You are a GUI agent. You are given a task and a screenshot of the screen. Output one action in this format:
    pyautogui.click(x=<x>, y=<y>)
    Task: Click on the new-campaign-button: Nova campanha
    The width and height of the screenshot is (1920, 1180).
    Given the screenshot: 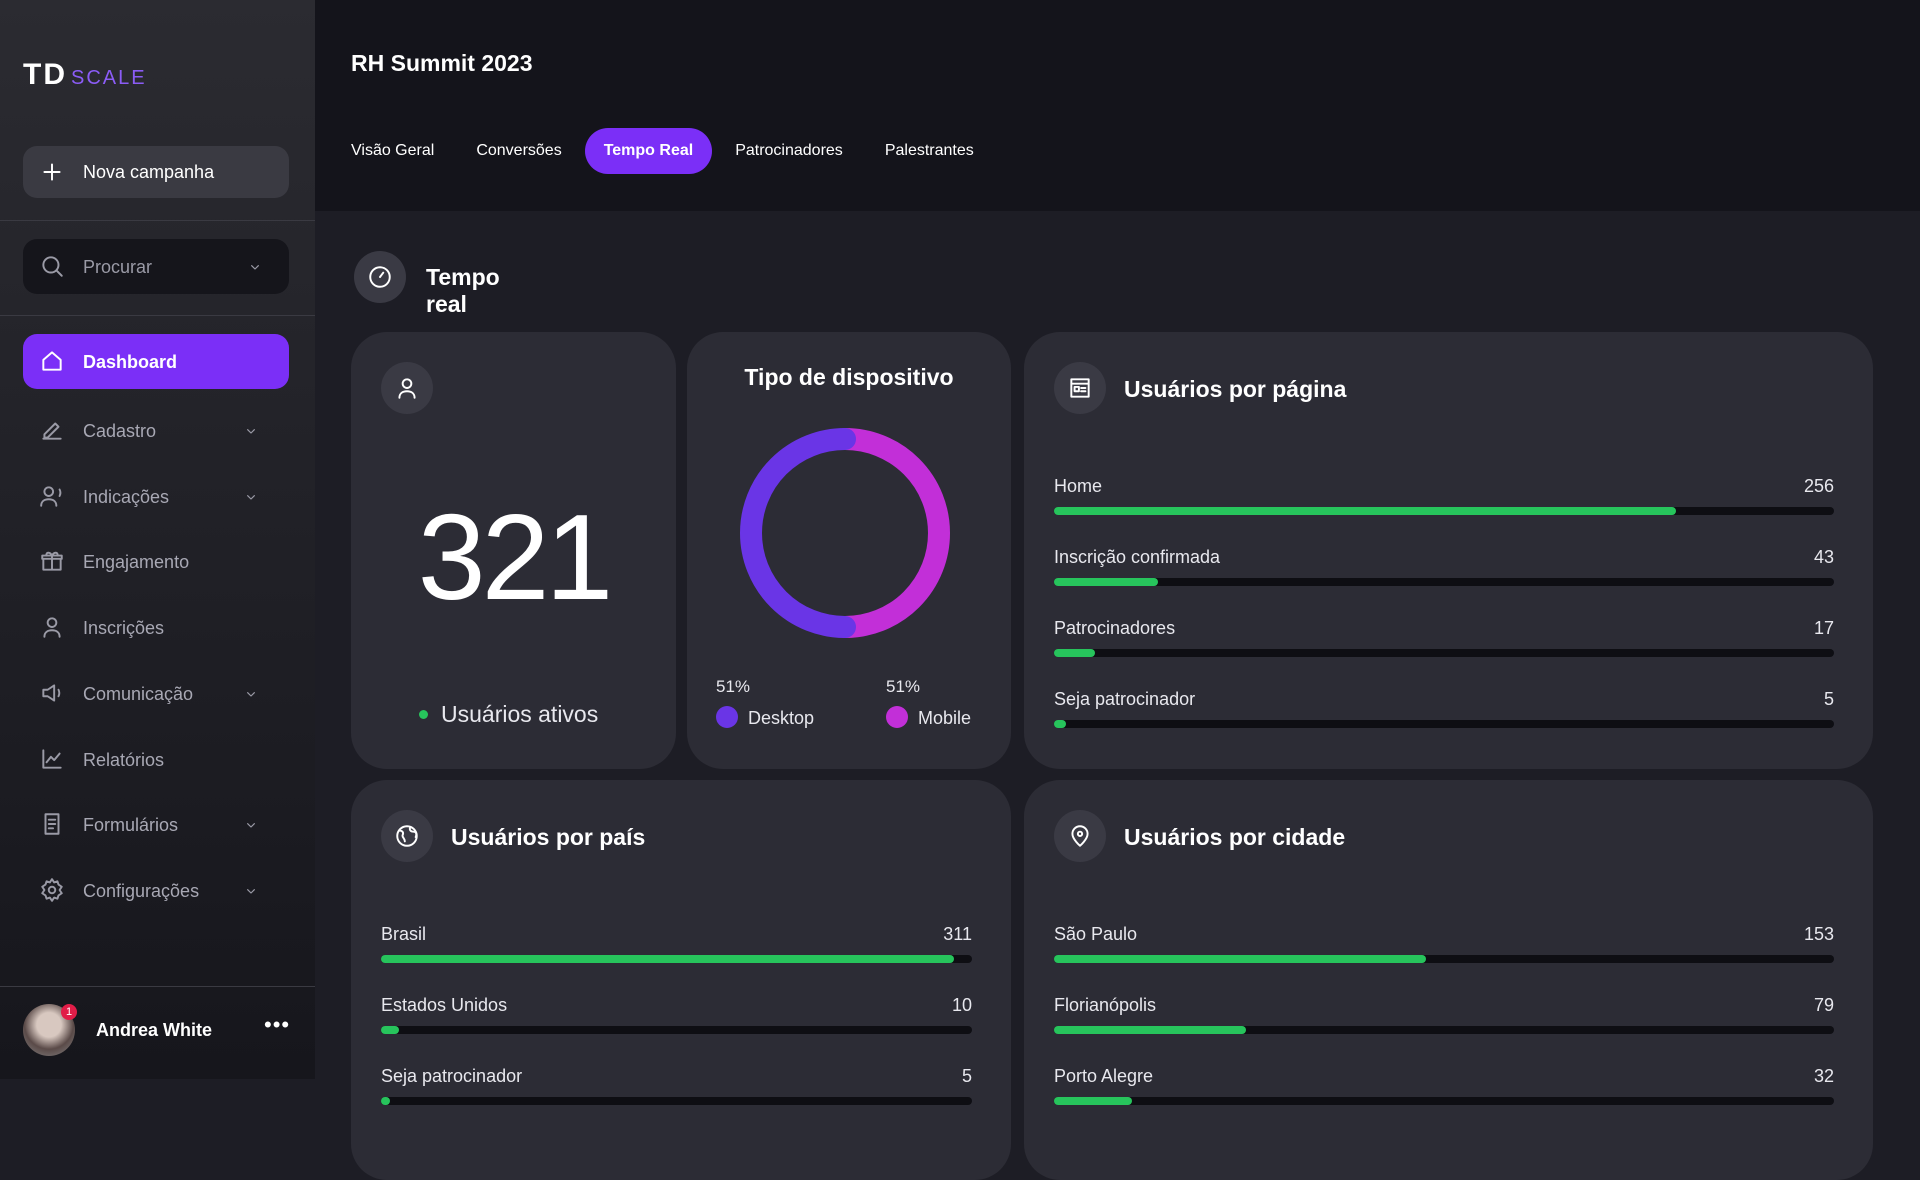 What is the action you would take?
    pyautogui.click(x=156, y=172)
    